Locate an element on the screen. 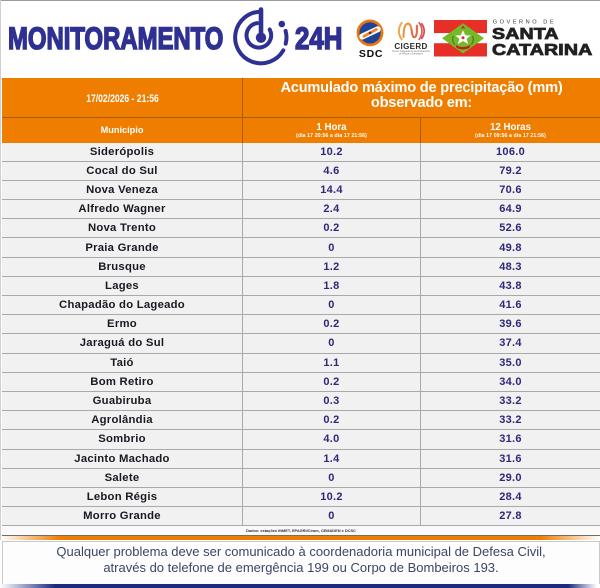 This screenshot has width=600, height=588. svg-text: de Riscos e Desastres is located at coordinates (411, 53).